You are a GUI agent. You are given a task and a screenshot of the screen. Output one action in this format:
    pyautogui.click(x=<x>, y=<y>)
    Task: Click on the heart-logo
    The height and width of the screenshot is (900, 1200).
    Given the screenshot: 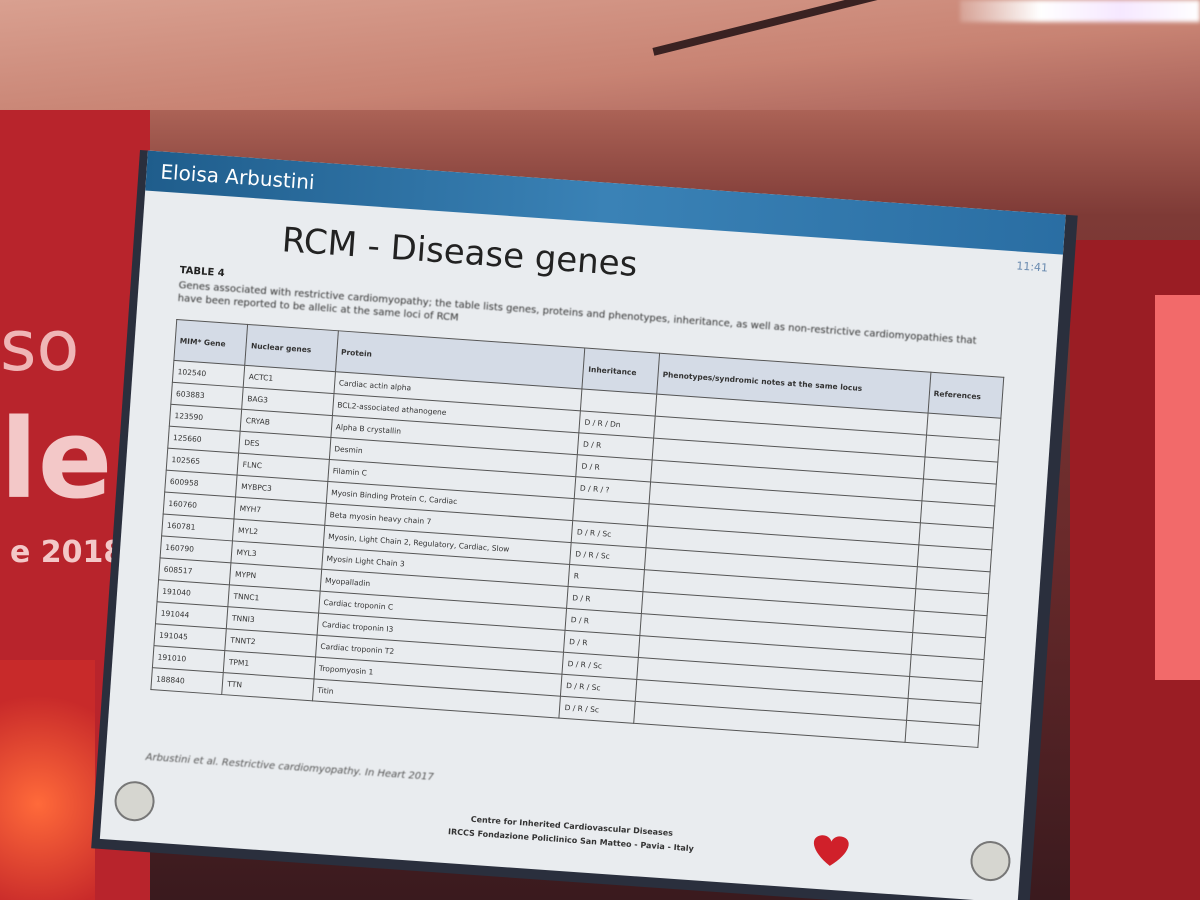 What is the action you would take?
    pyautogui.click(x=831, y=850)
    